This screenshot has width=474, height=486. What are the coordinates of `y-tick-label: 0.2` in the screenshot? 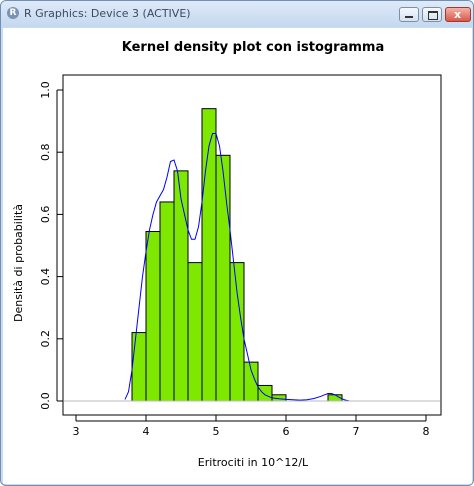 It's located at (45, 339).